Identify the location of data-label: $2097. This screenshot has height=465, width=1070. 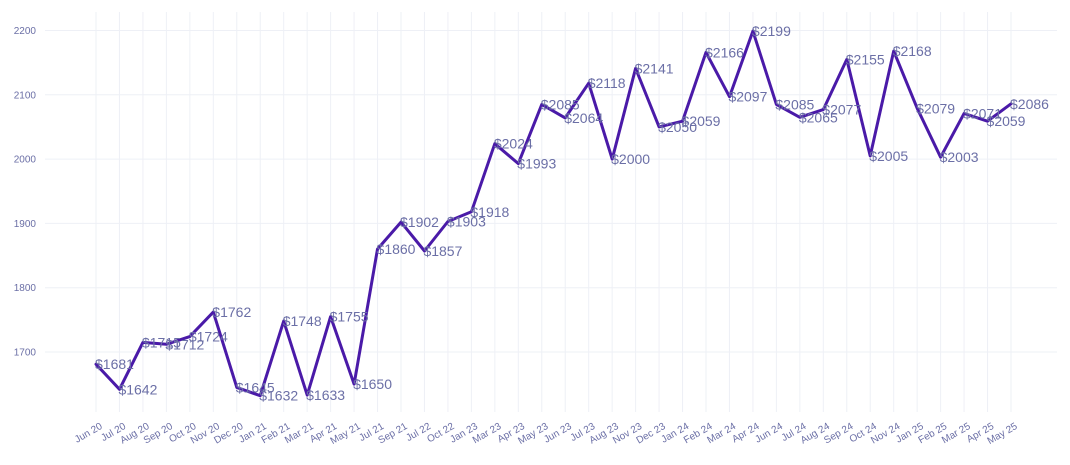
(747, 97).